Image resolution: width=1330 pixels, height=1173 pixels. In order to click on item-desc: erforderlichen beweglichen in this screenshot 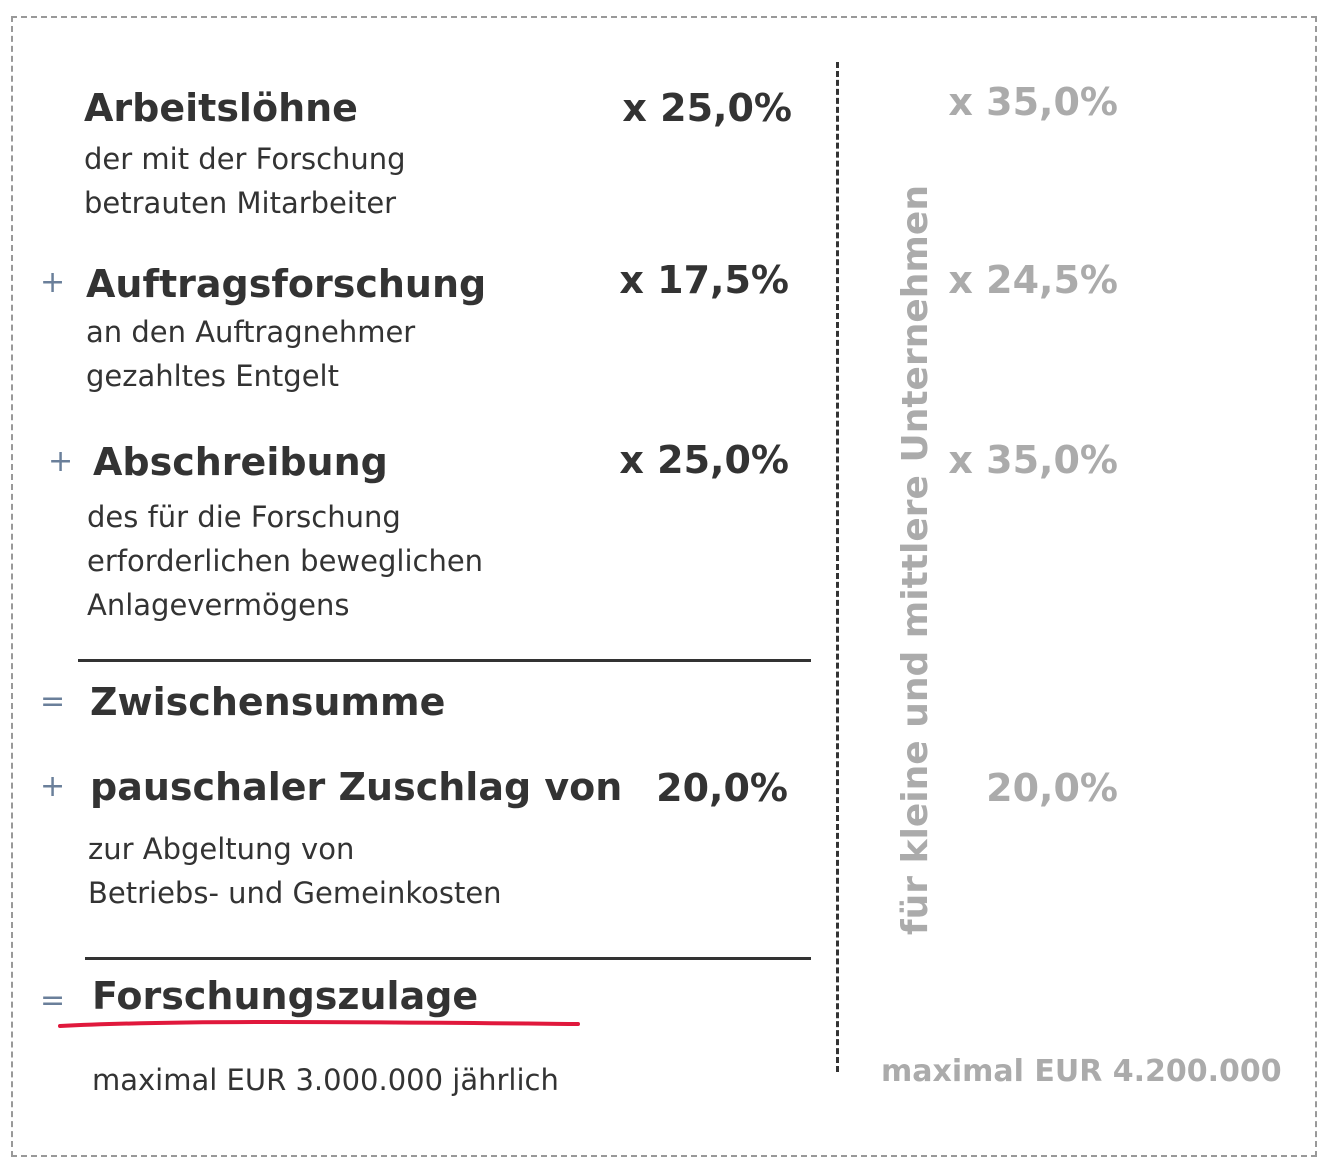, I will do `click(285, 561)`.